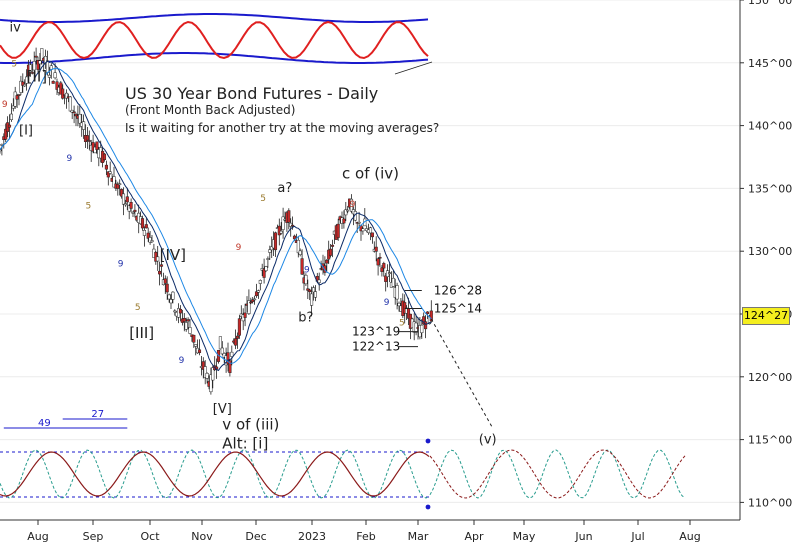 The width and height of the screenshot is (792, 557). What do you see at coordinates (766, 316) in the screenshot?
I see `last-price-tag: 124^27` at bounding box center [766, 316].